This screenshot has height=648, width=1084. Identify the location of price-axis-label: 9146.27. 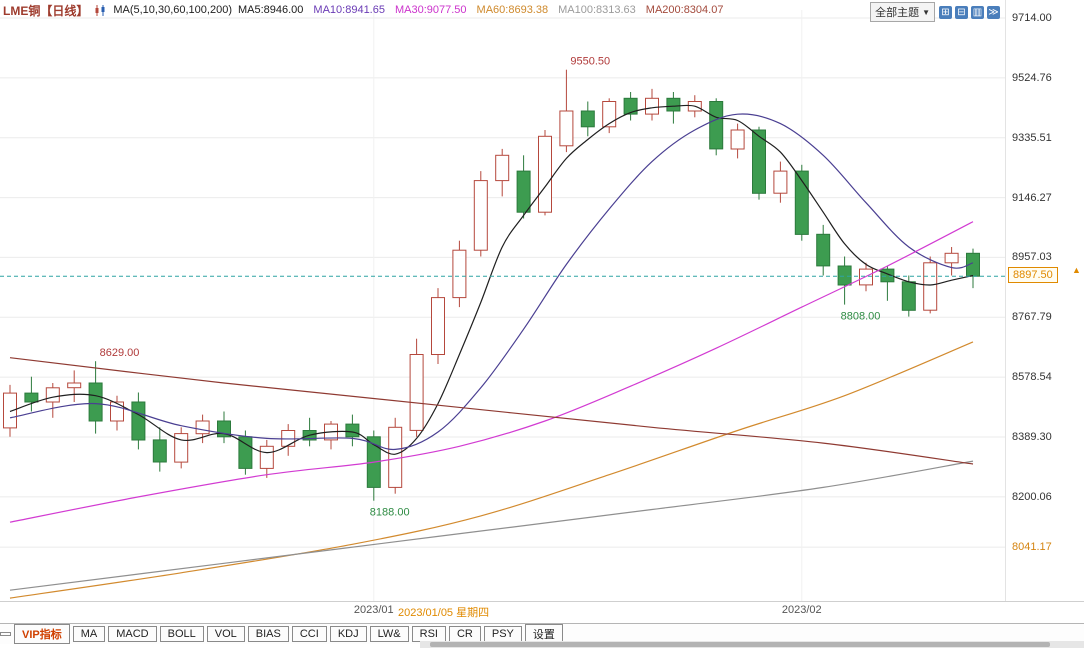
(1032, 197).